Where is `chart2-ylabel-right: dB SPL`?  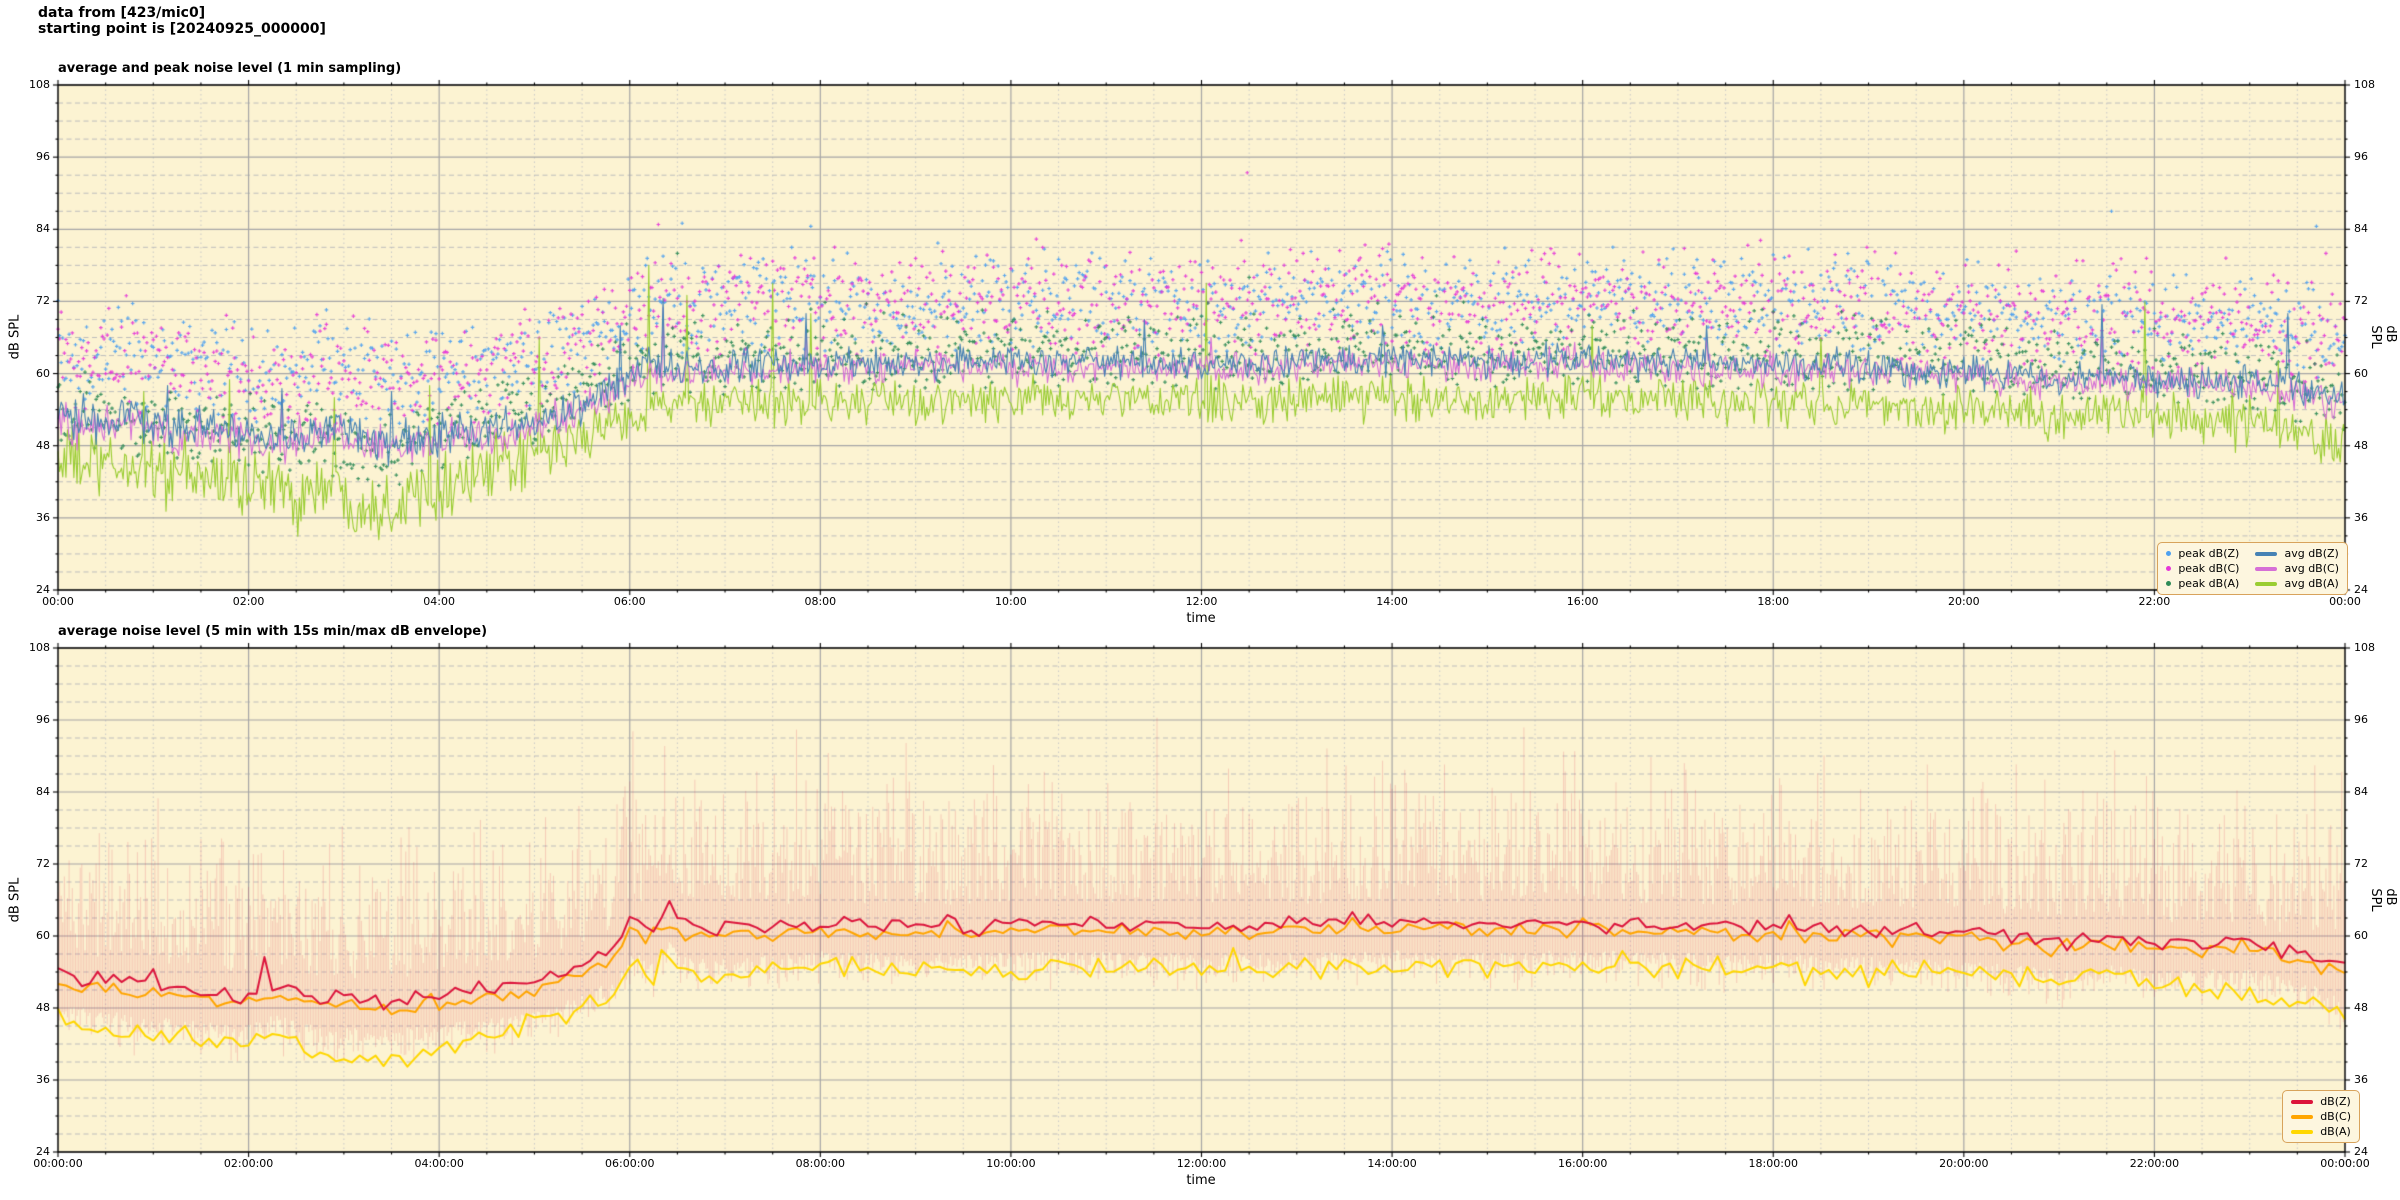 chart2-ylabel-right: dB SPL is located at coordinates (2383, 900).